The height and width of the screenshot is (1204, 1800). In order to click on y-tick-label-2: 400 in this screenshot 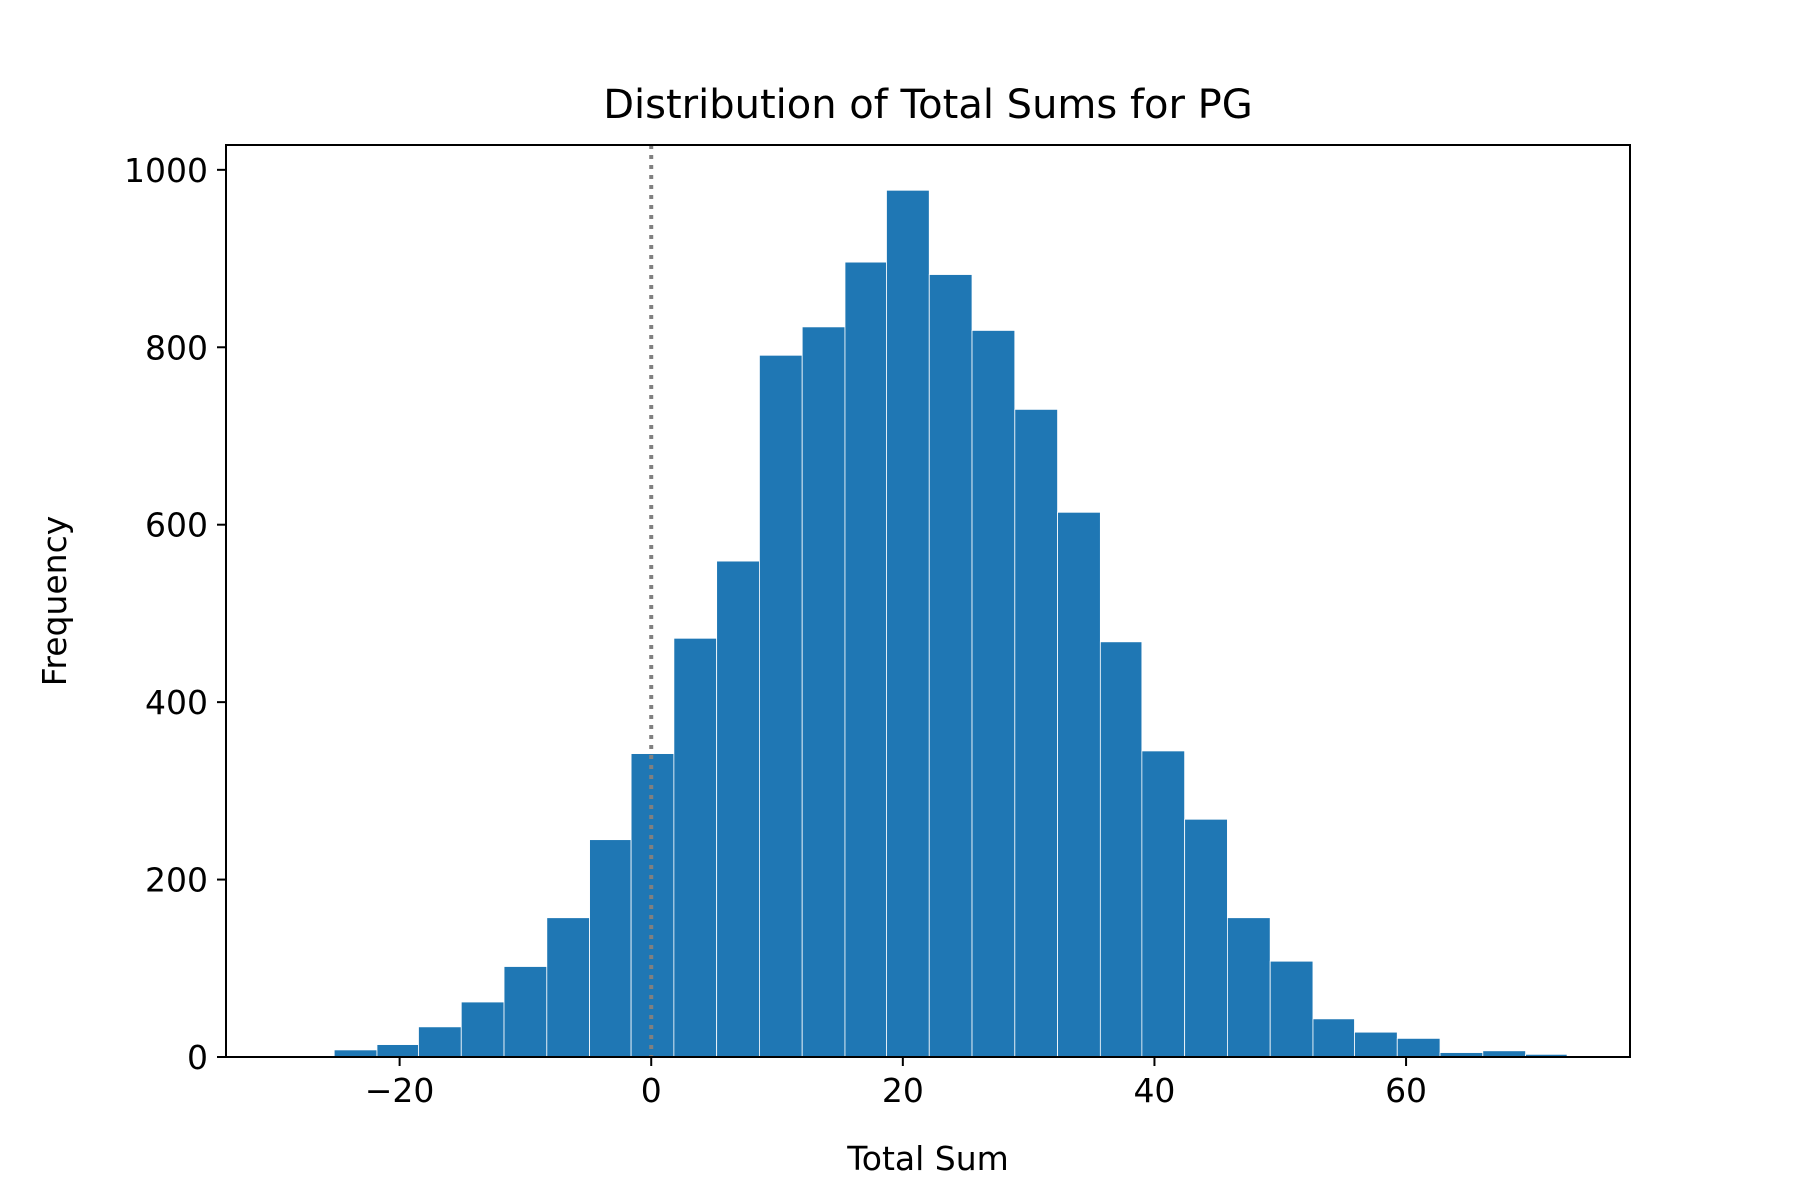, I will do `click(176, 702)`.